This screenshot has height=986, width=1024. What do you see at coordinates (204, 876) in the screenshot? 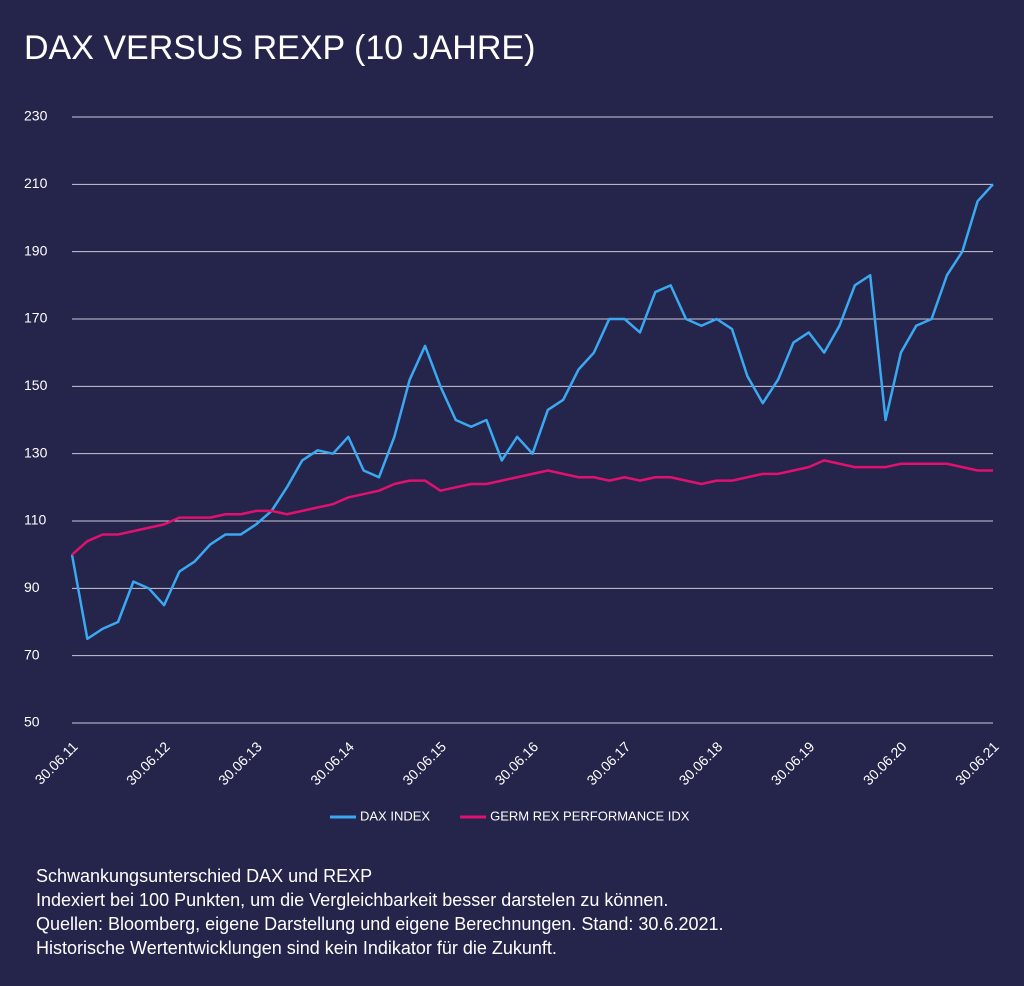
I see `footnote-line: Schwankungsunterschied DAX und REXP` at bounding box center [204, 876].